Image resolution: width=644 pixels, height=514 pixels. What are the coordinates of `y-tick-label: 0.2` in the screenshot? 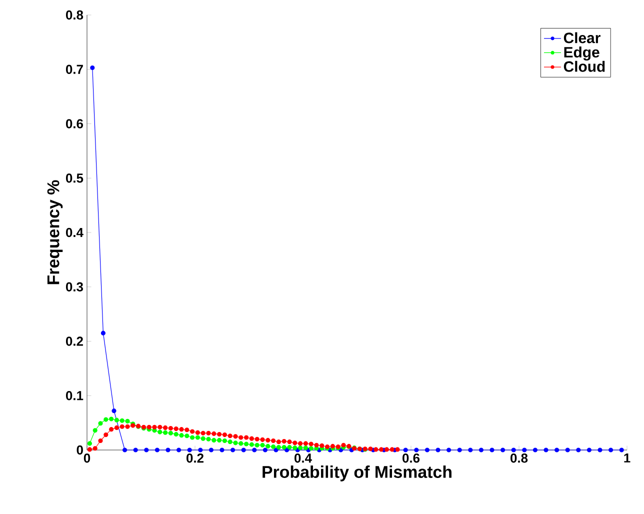 It's located at (74, 341).